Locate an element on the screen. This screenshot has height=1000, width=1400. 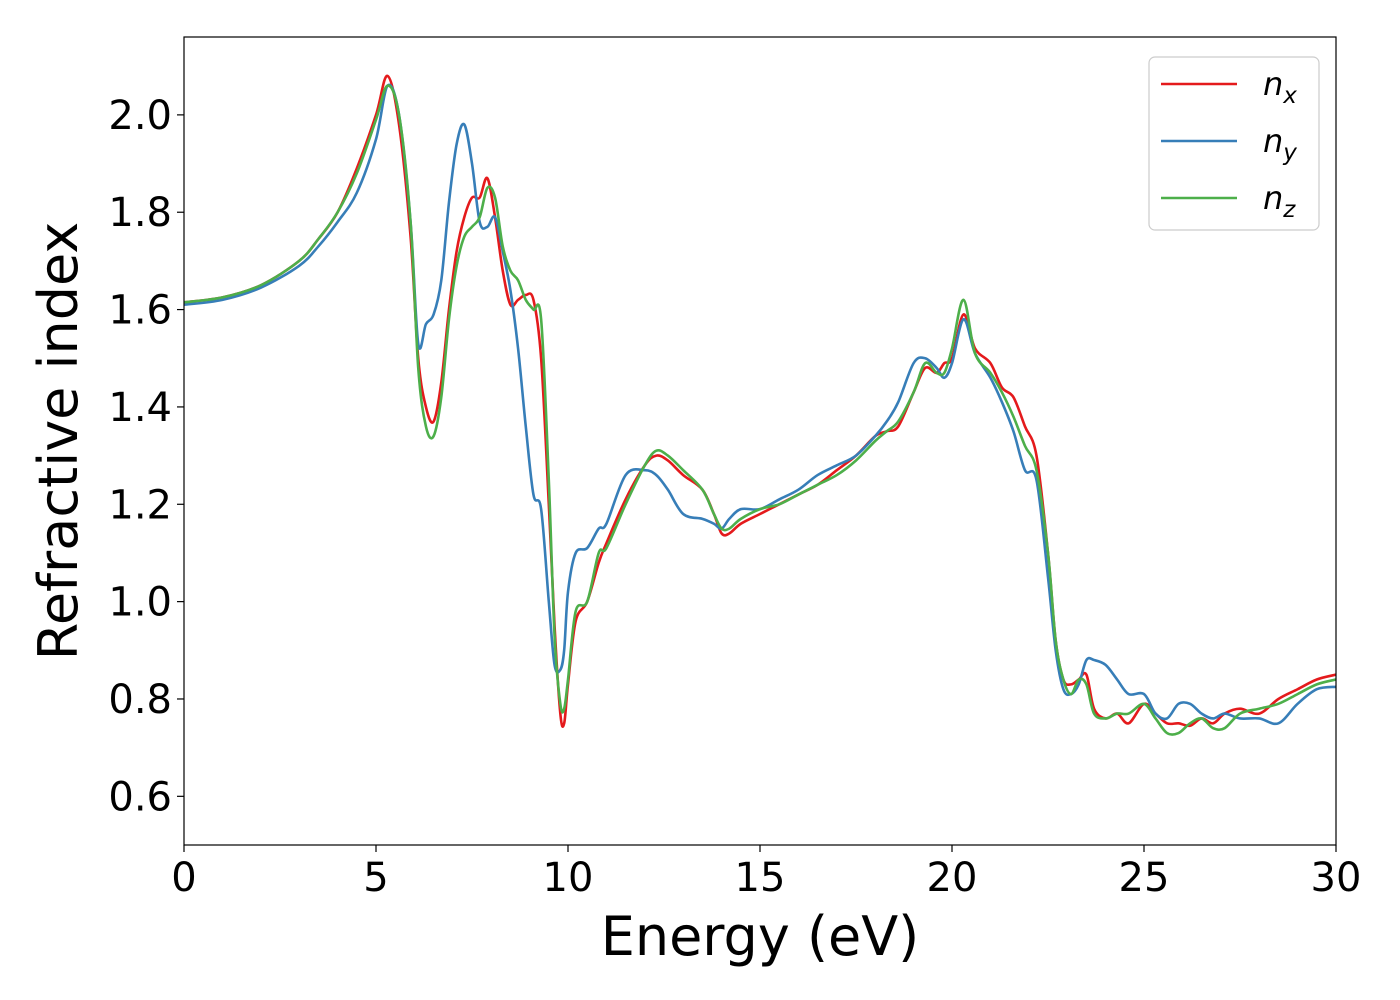
y-tick-label: 1.6 is located at coordinates (140, 311).